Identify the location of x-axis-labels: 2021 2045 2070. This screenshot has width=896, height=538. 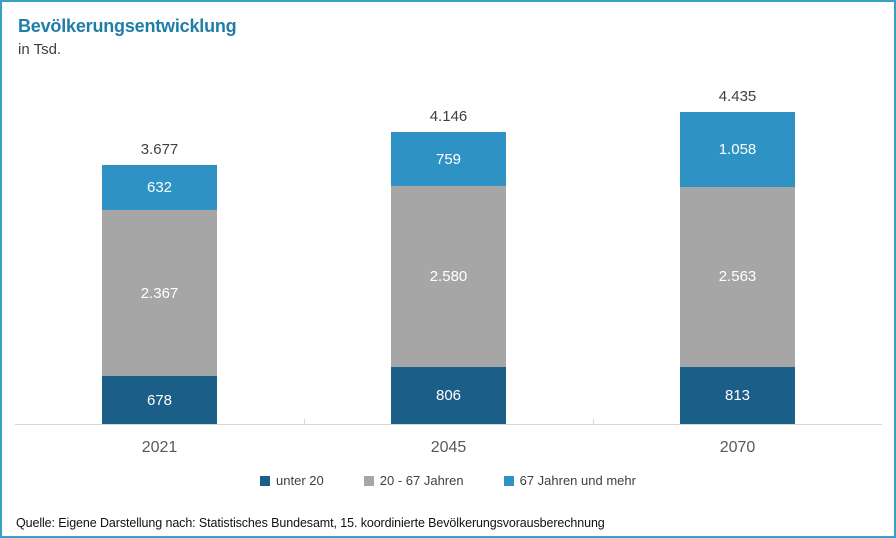
(448, 448).